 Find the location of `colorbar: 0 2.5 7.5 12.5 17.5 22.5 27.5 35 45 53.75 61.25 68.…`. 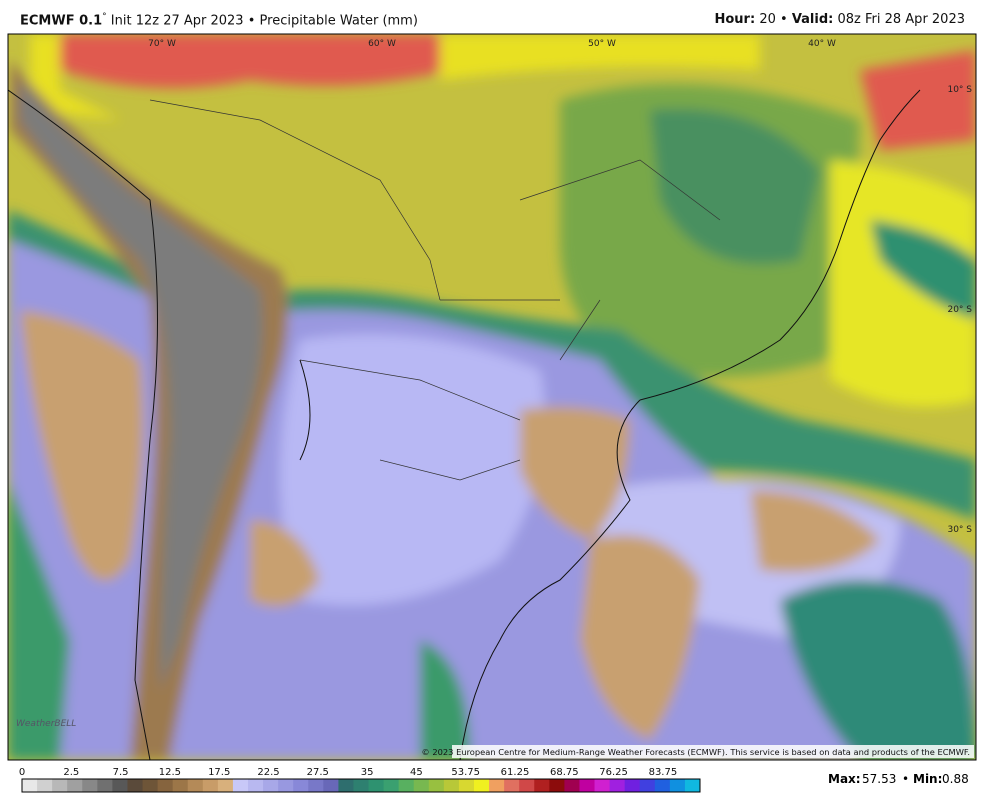

colorbar: 0 2.5 7.5 12.5 17.5 22.5 27.5 35 45 53.75 61.25 68.… is located at coordinates (360, 780).